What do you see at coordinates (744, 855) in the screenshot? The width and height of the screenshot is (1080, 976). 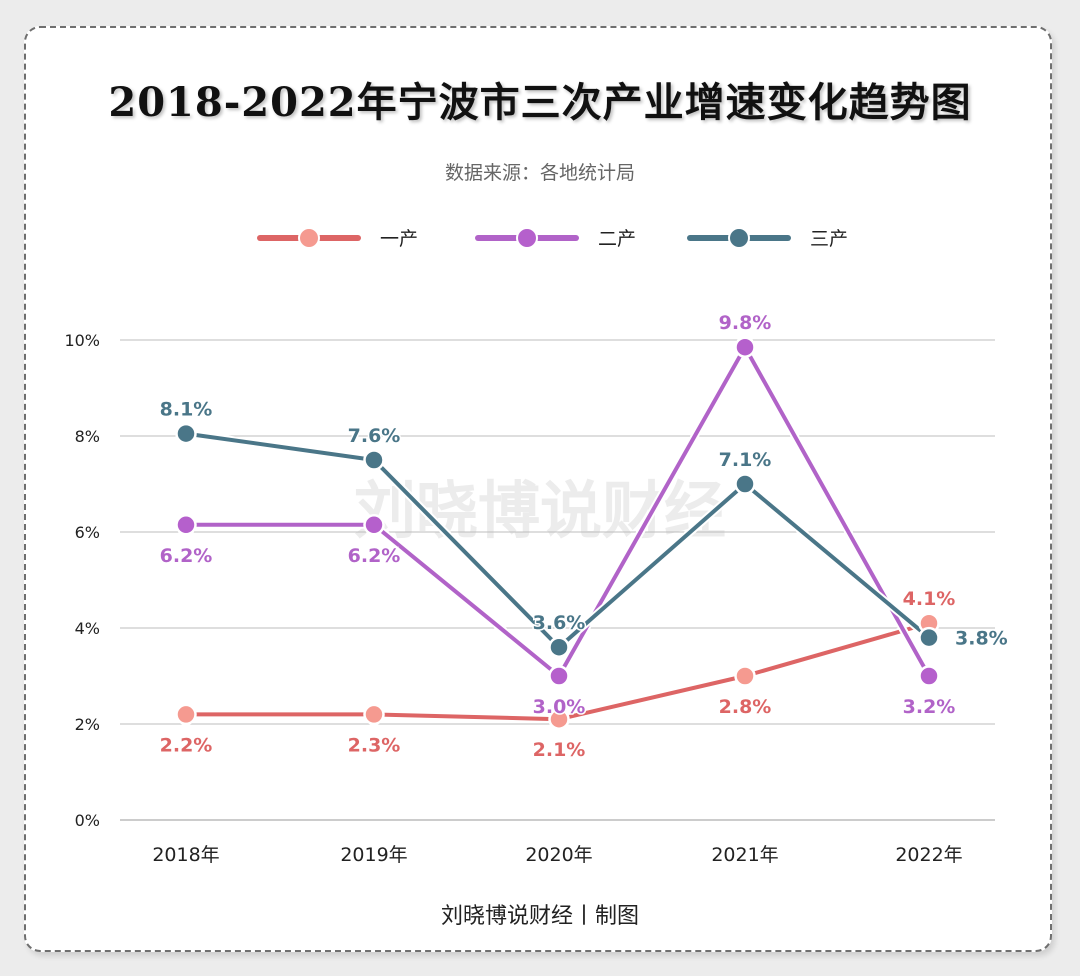 I see `x-tick-label: 2021年` at bounding box center [744, 855].